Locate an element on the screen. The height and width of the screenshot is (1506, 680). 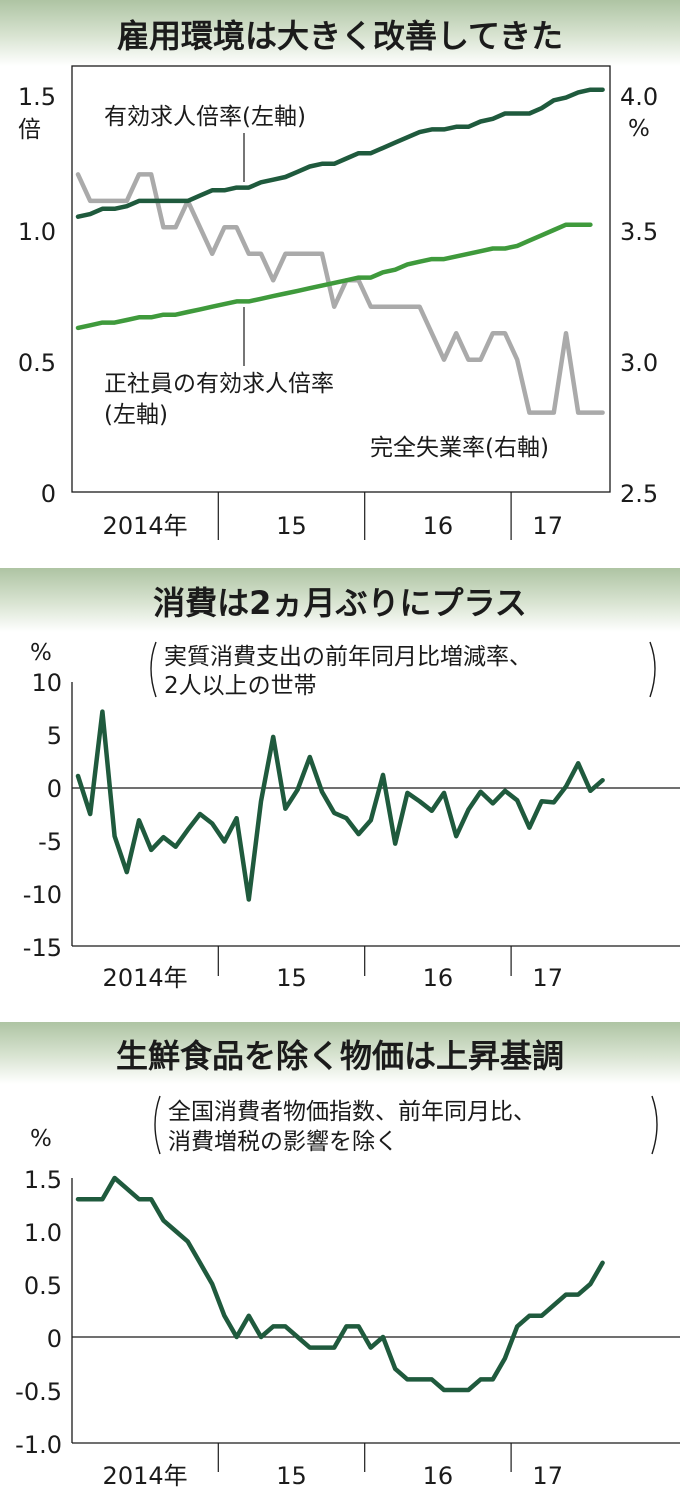
panel1-left-unit: 倍 is located at coordinates (29, 130).